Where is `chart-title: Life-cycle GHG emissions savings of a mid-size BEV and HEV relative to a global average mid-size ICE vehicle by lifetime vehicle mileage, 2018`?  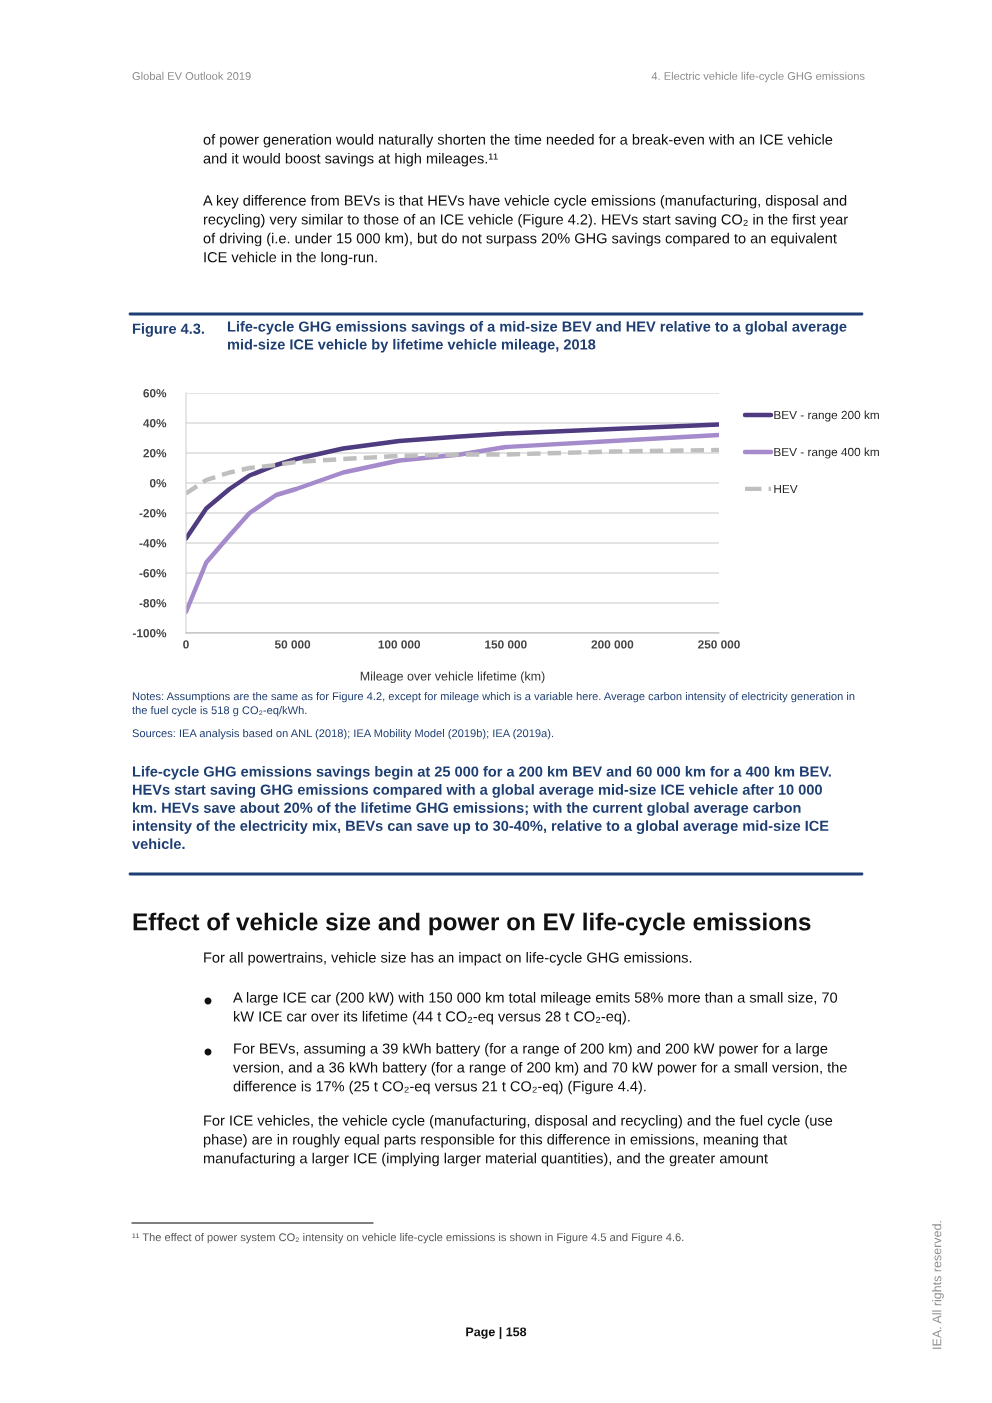 chart-title: Life-cycle GHG emissions savings of a mid-size BEV and HEV relative to a global average mid-size ICE vehicle by lifetime vehicle mileage, 2018 is located at coordinates (537, 337).